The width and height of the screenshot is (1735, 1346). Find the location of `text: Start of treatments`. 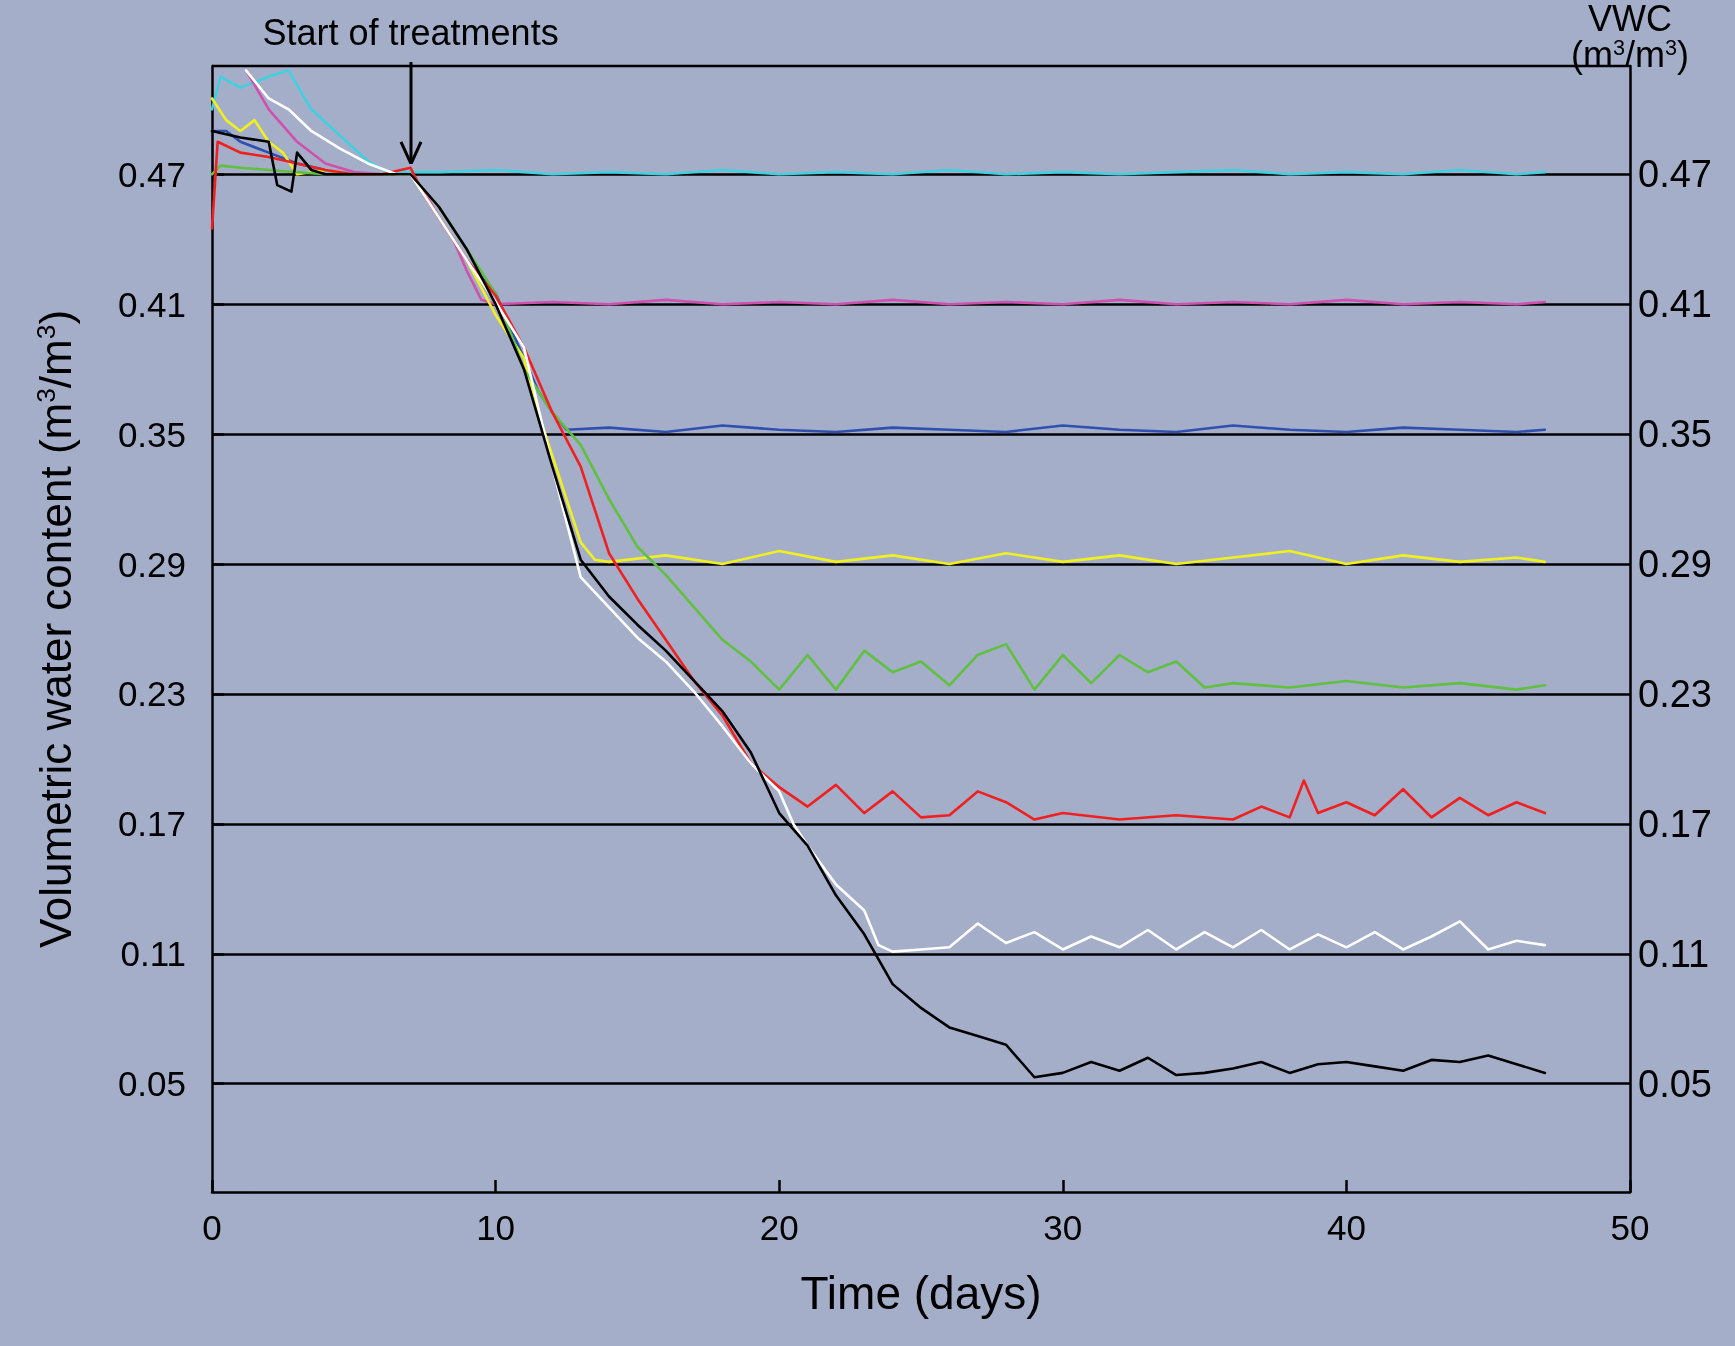

text: Start of treatments is located at coordinates (410, 33).